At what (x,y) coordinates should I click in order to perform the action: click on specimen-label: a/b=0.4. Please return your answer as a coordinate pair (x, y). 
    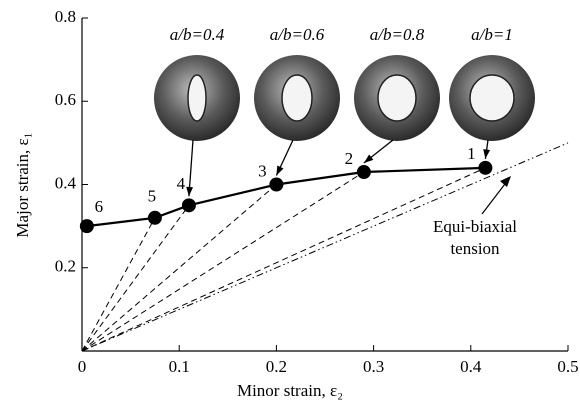
    Looking at the image, I should click on (197, 34).